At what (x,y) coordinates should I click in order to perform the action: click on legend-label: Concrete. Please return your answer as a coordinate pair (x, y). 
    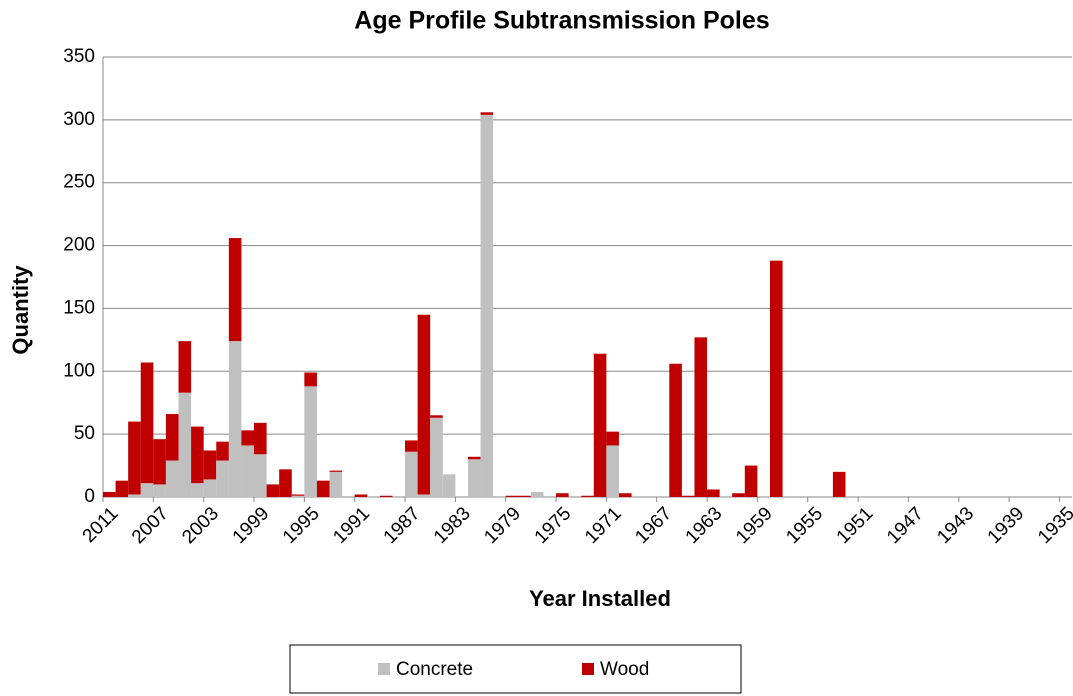
    Looking at the image, I should click on (434, 669).